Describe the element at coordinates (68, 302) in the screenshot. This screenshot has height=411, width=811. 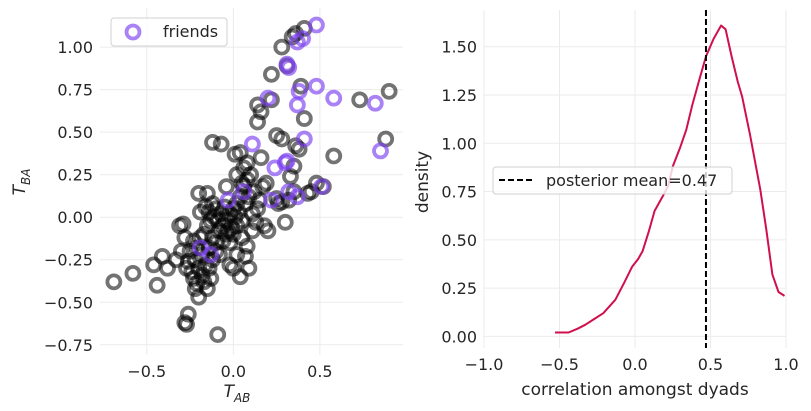
I see `y-tick-label: −0.50` at that location.